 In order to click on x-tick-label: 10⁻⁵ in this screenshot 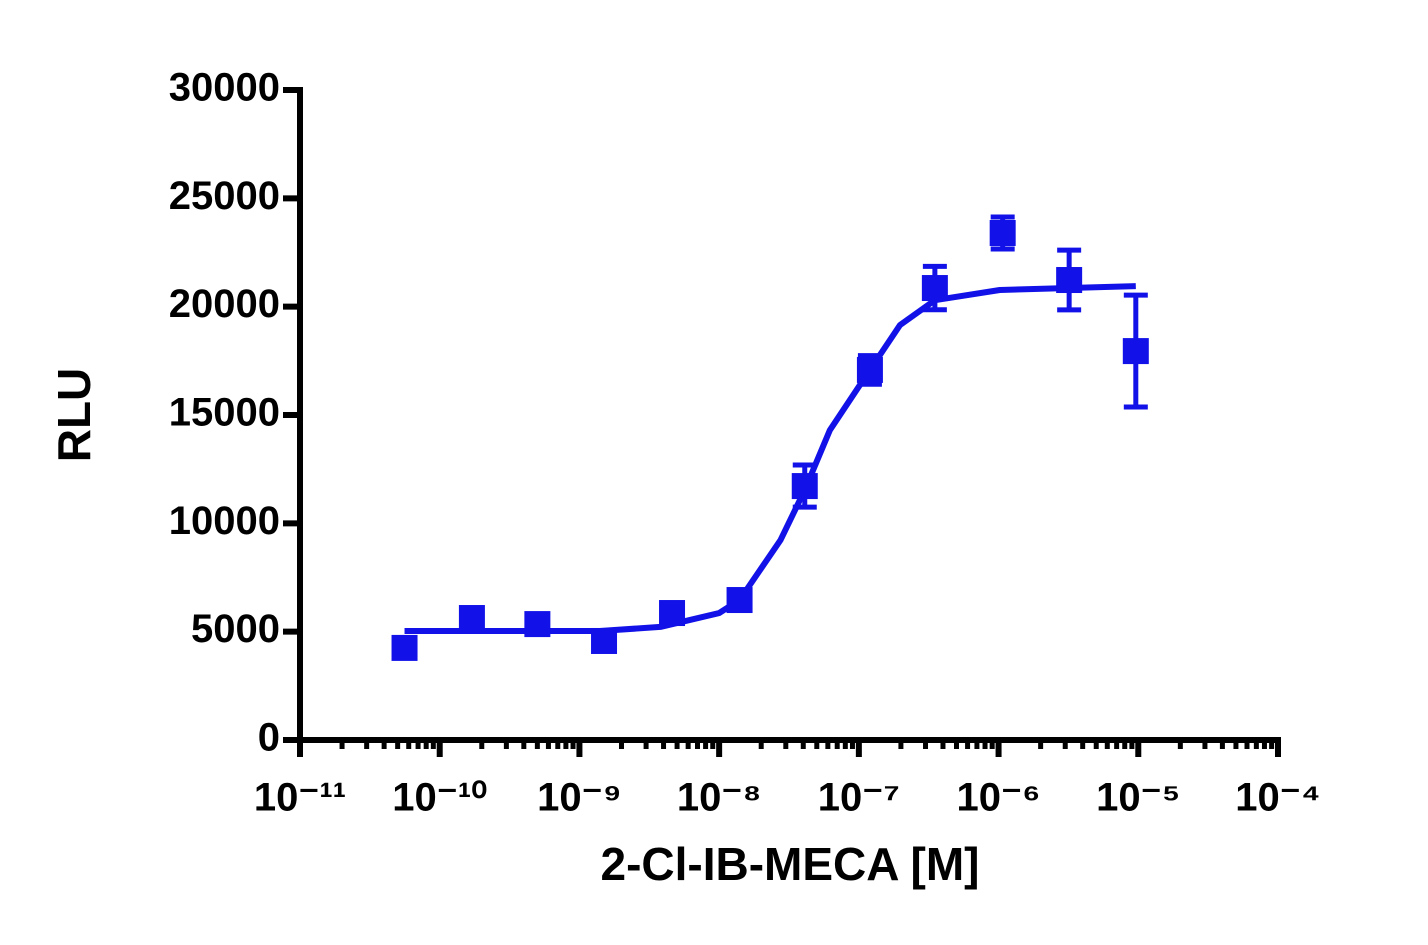, I will do `click(1138, 798)`.